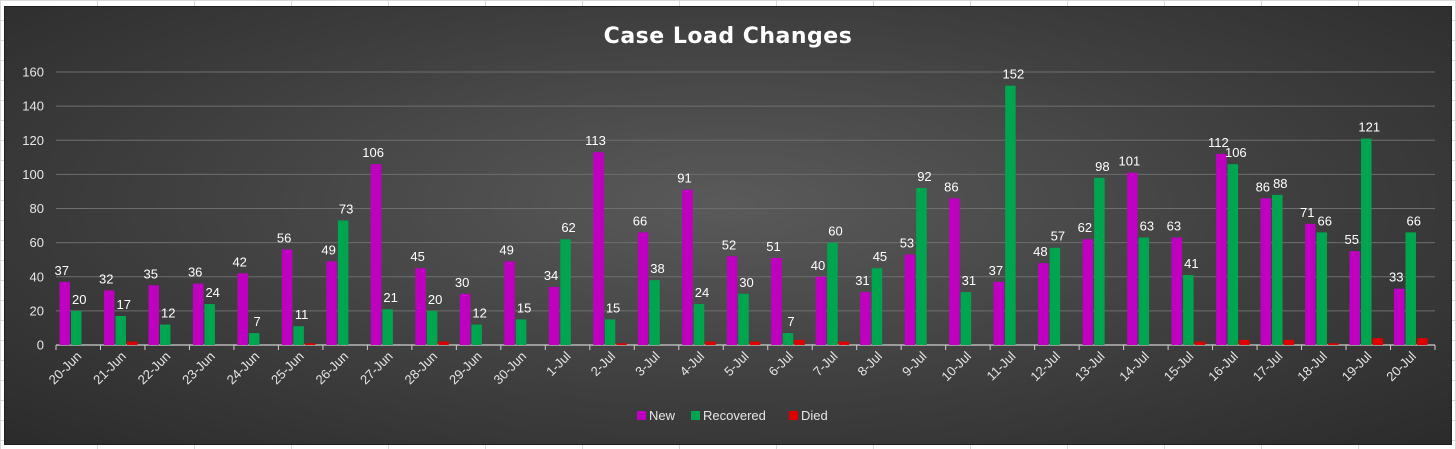 Image resolution: width=1456 pixels, height=449 pixels. Describe the element at coordinates (62, 270) in the screenshot. I see `data-label-new: 37` at that location.